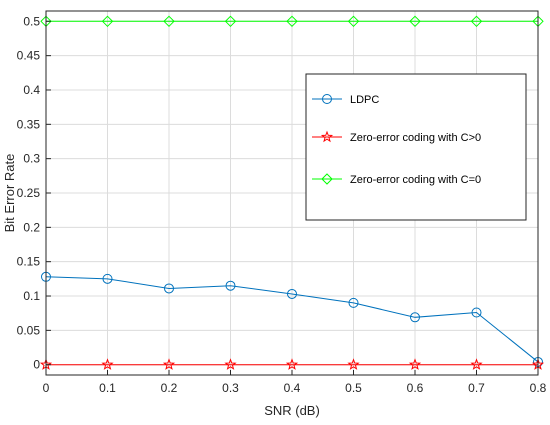 The width and height of the screenshot is (550, 425). Describe the element at coordinates (31, 227) in the screenshot. I see `y-tick-label: 0.2` at that location.